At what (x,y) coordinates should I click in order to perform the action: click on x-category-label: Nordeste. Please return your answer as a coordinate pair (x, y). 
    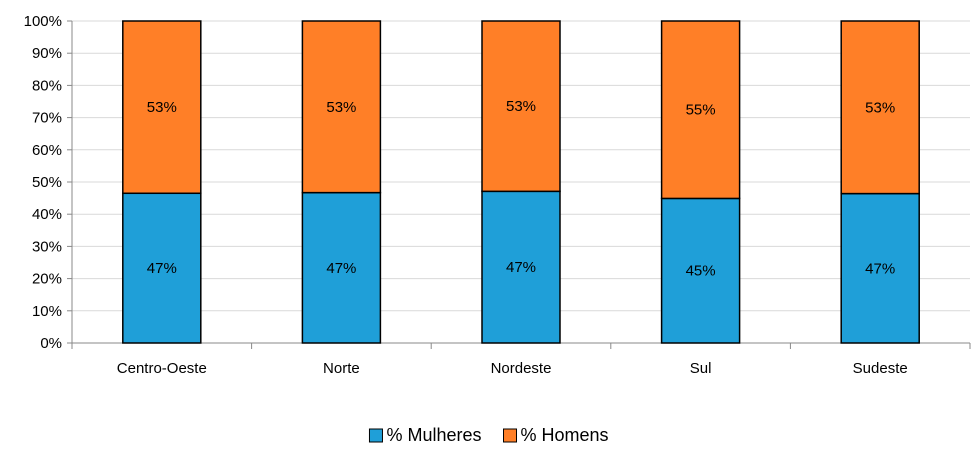
    Looking at the image, I should click on (521, 368).